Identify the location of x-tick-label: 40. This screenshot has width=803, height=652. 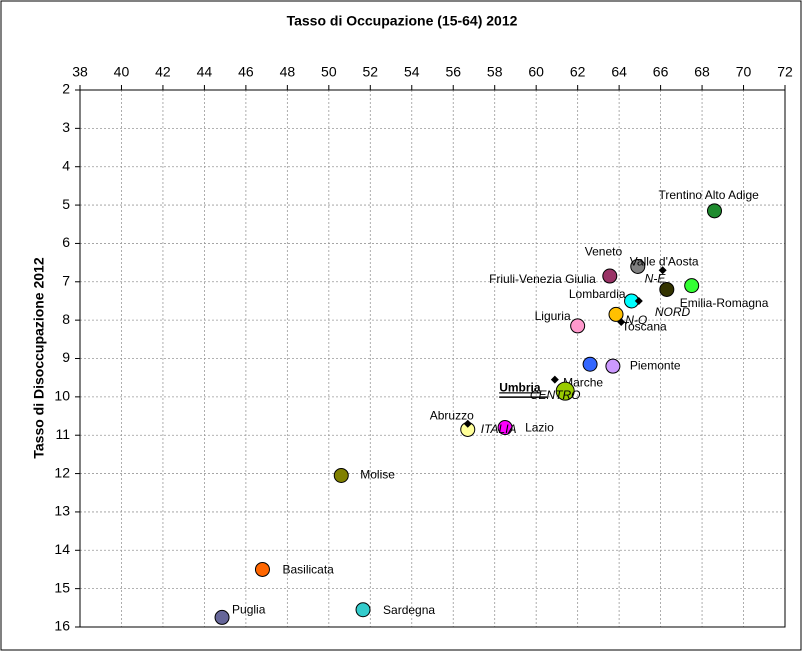
(122, 72).